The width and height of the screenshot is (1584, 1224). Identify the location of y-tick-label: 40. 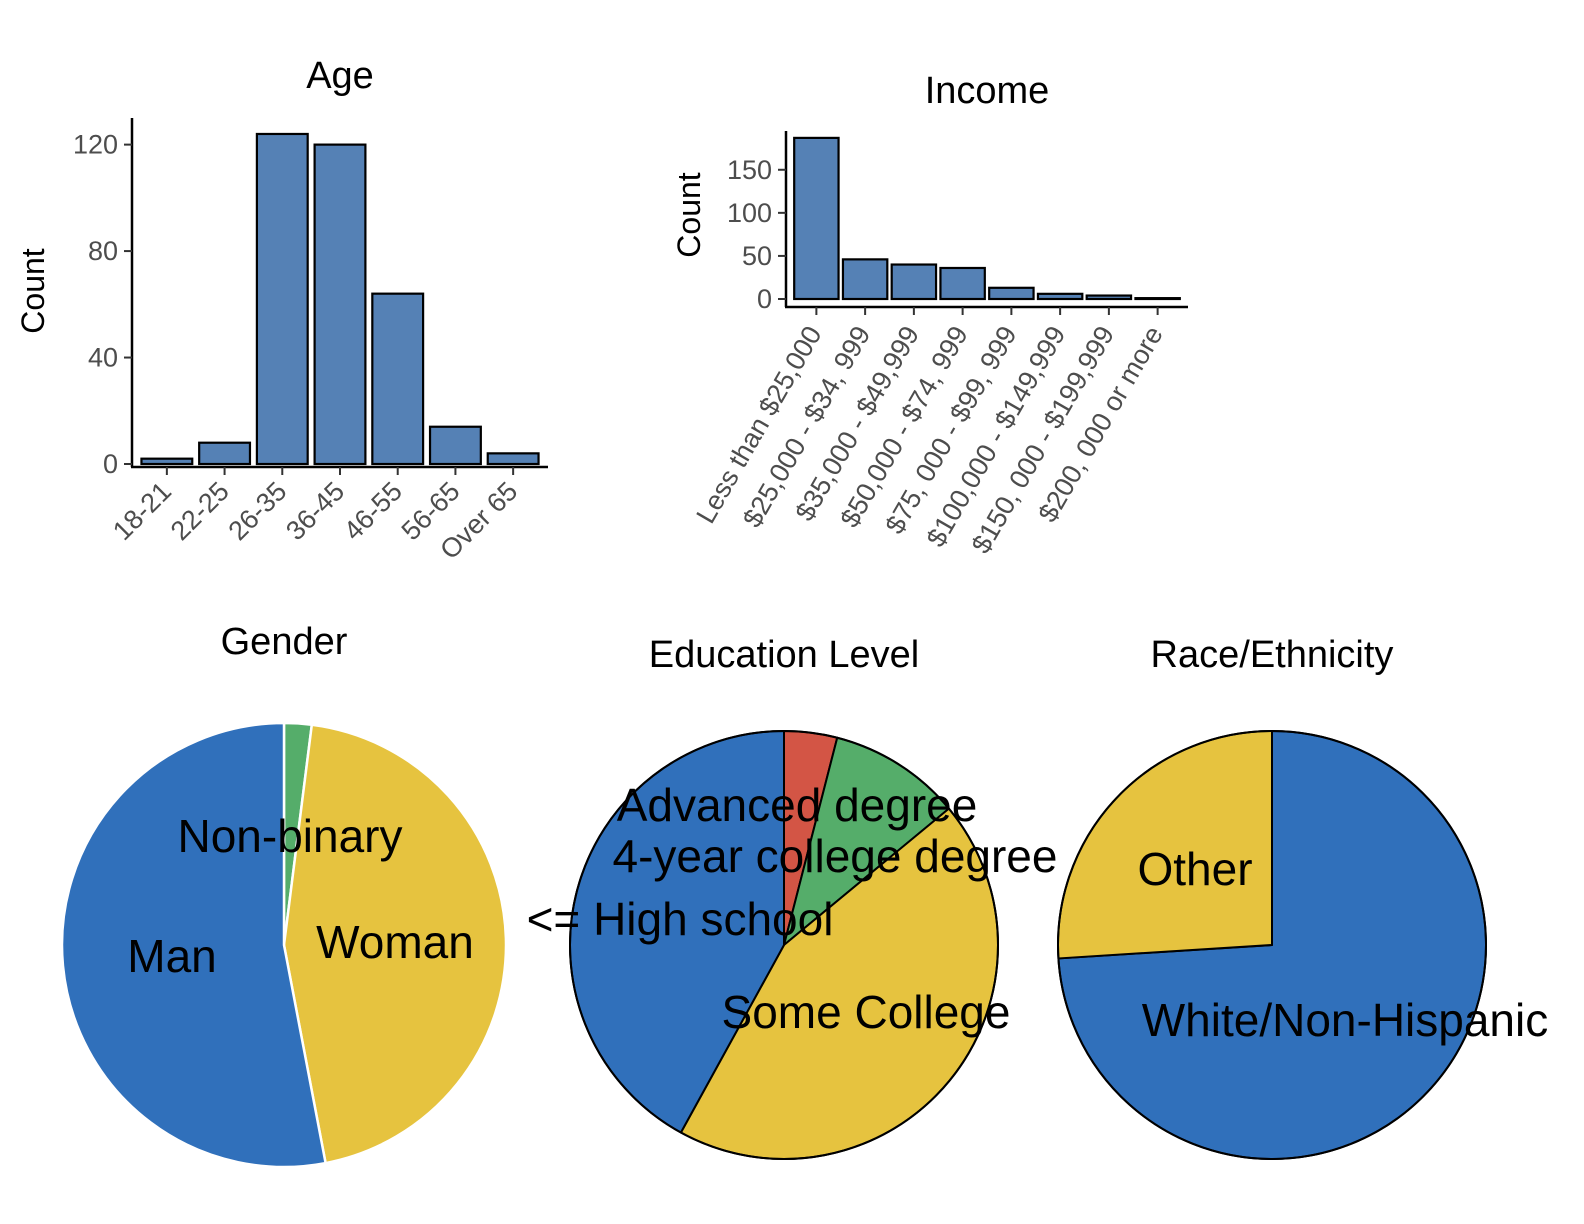
(103, 358).